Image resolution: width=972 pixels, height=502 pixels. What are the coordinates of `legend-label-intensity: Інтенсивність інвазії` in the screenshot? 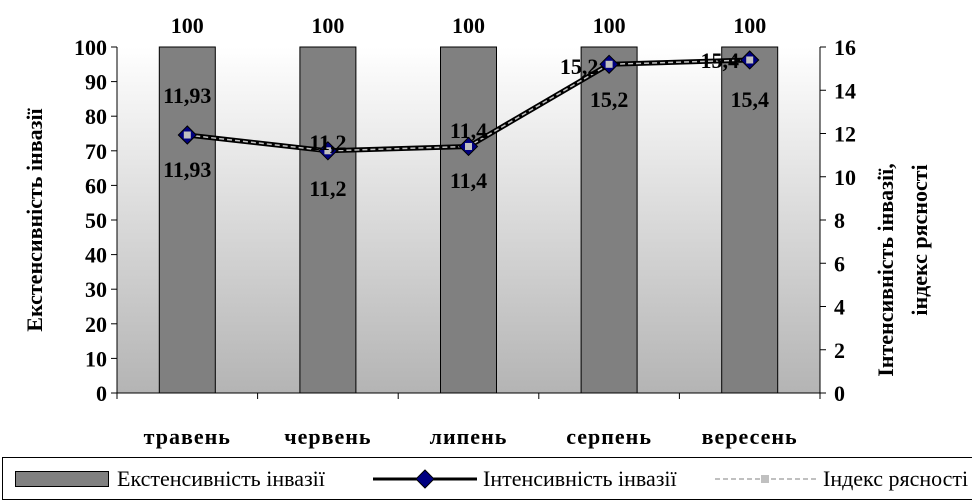 It's located at (580, 478).